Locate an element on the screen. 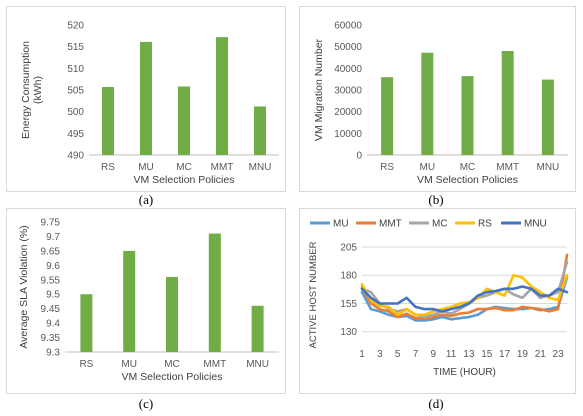 This screenshot has width=583, height=416. y-tick-label: 50000 is located at coordinates (348, 47).